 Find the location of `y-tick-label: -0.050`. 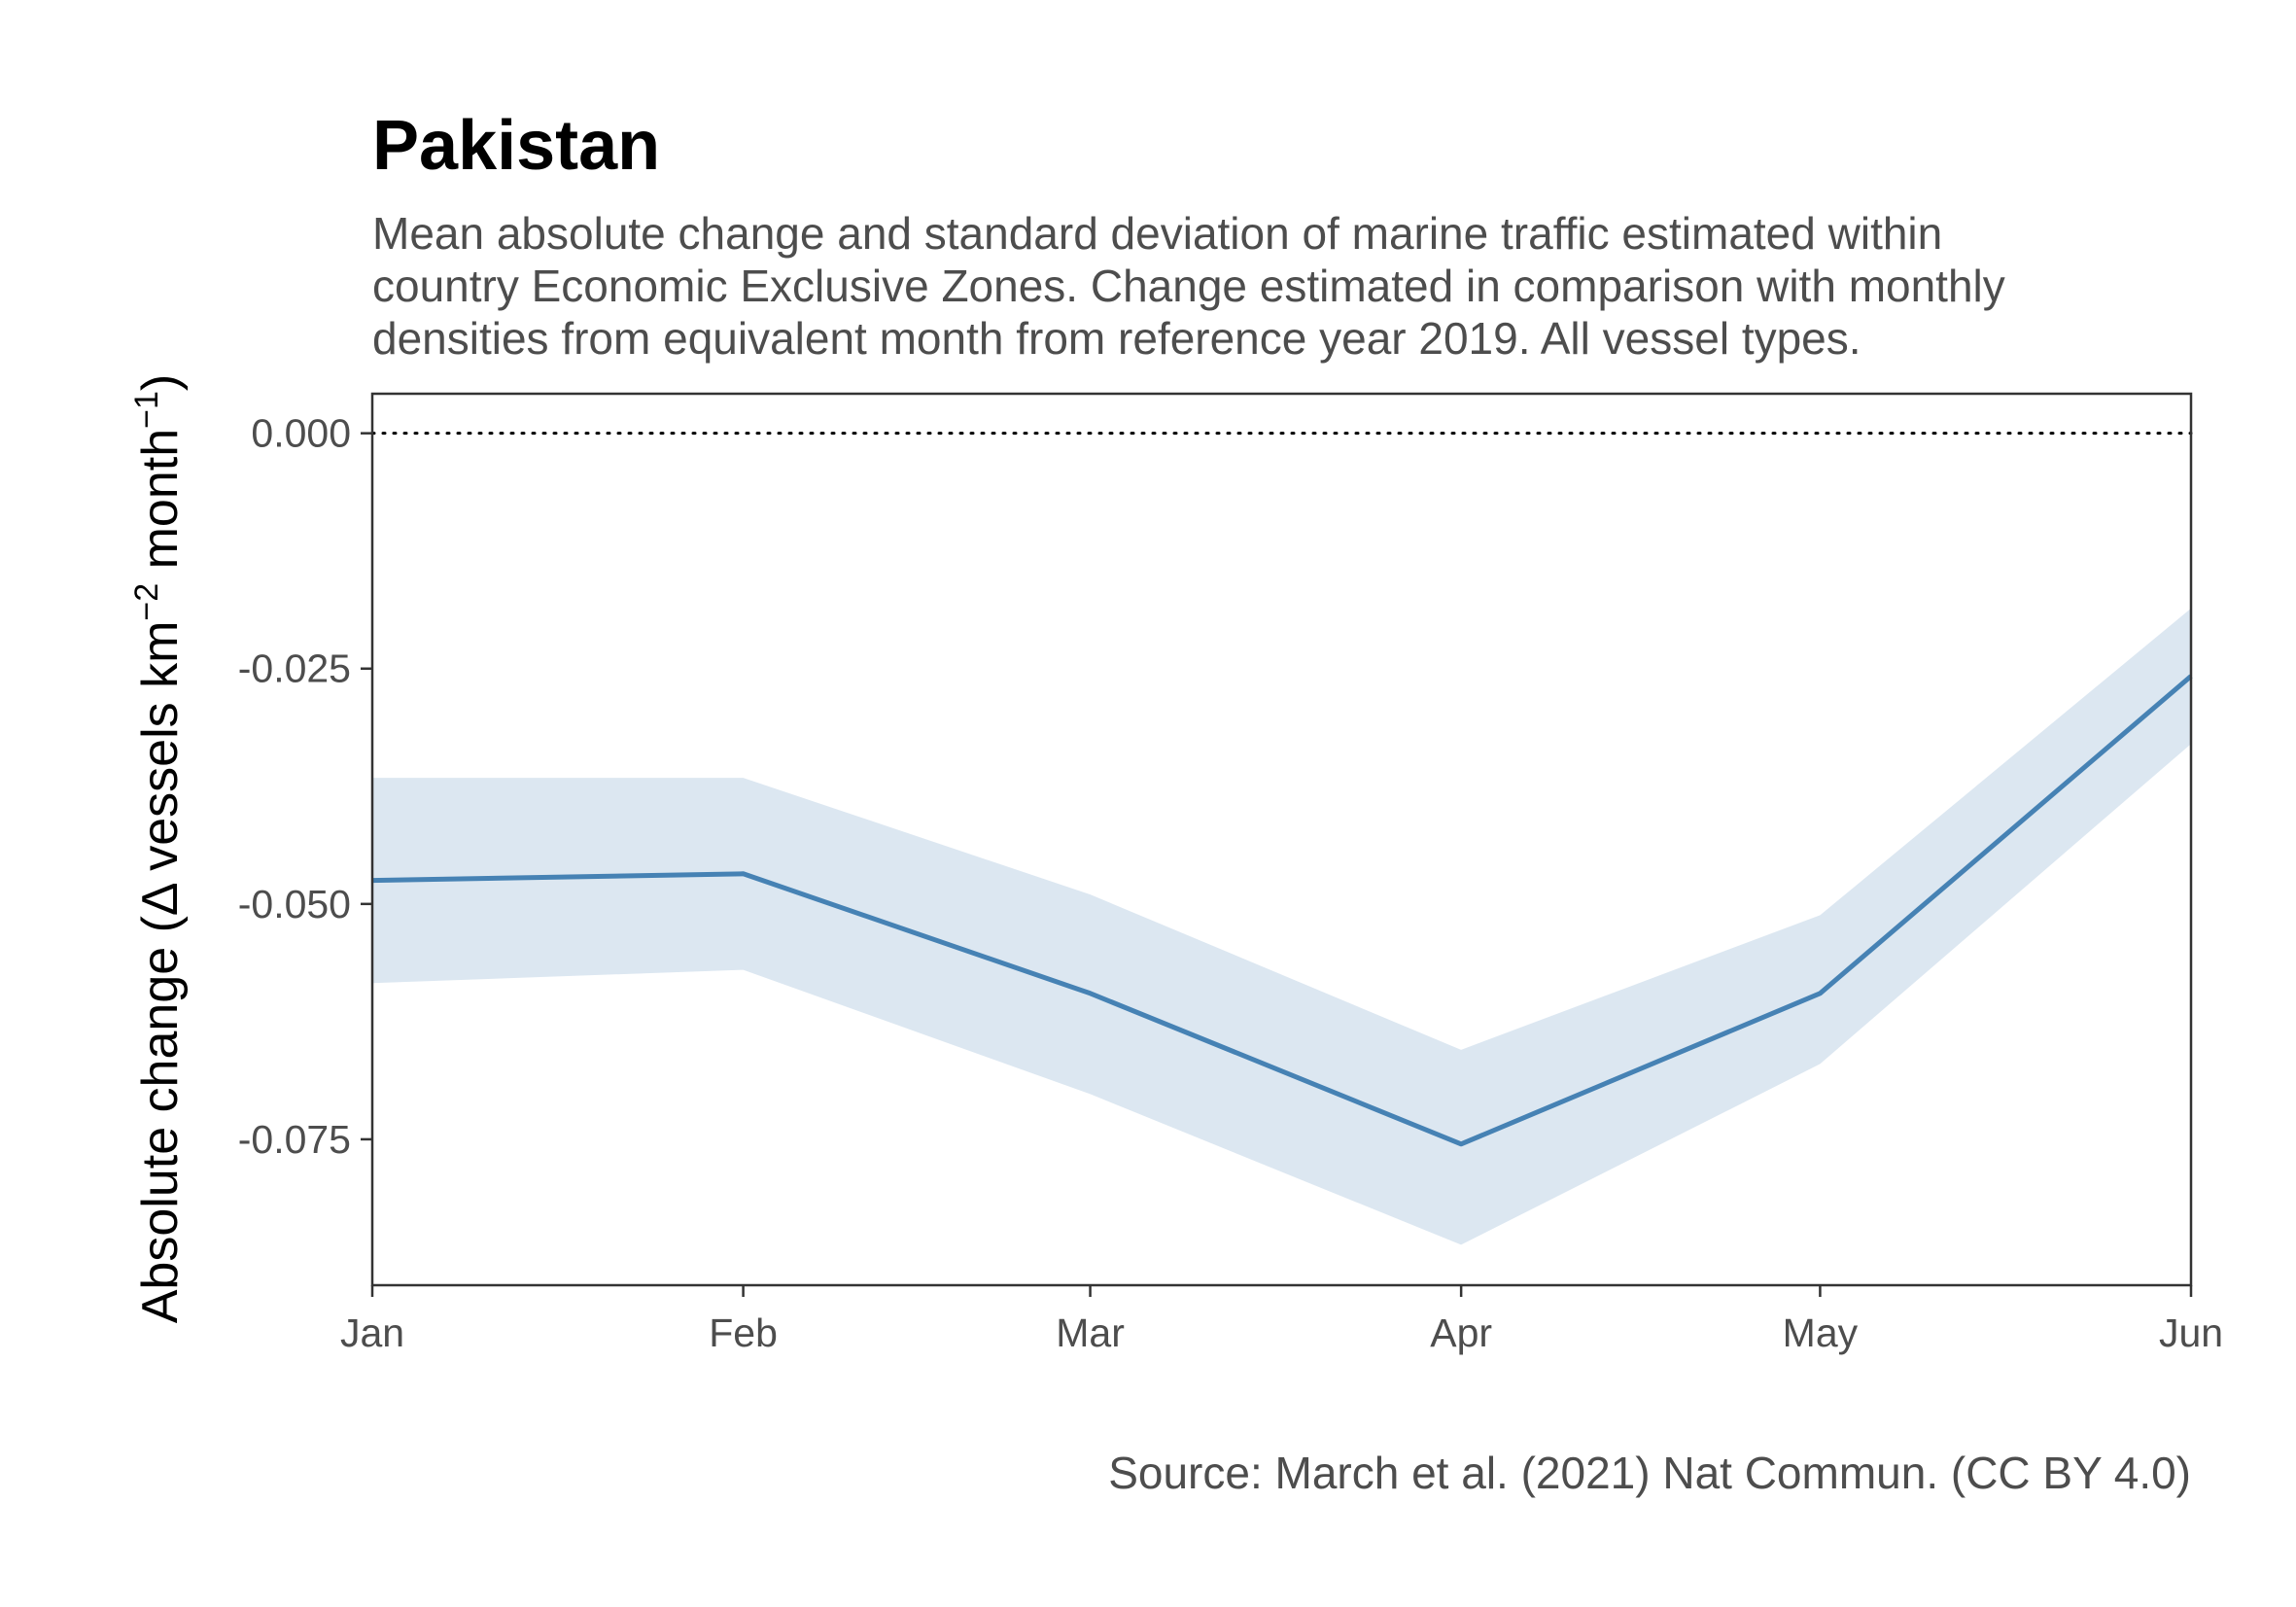

y-tick-label: -0.050 is located at coordinates (294, 904).